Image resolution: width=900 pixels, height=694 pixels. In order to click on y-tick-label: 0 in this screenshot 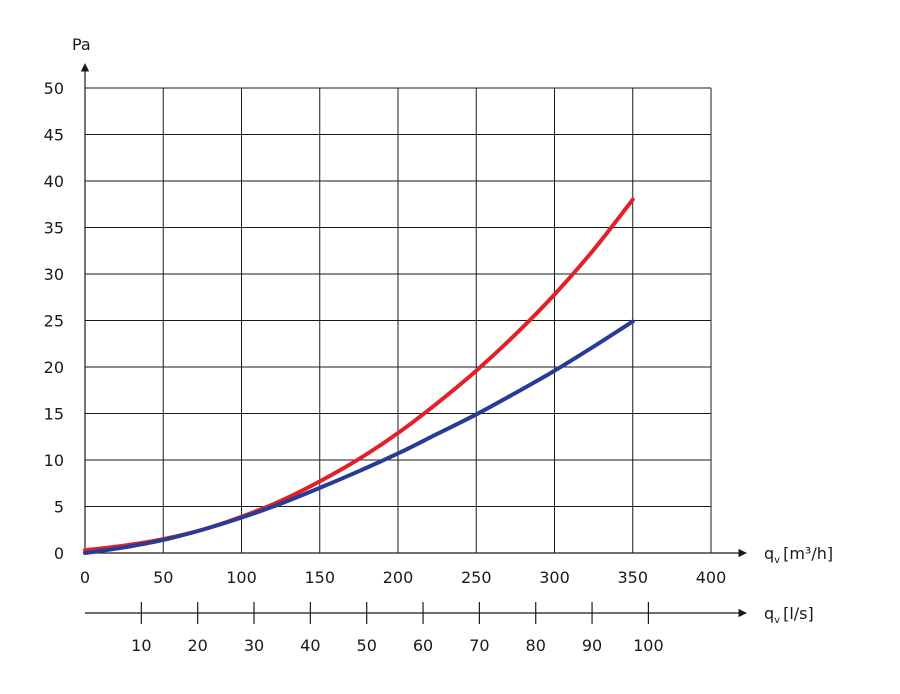, I will do `click(59, 553)`.